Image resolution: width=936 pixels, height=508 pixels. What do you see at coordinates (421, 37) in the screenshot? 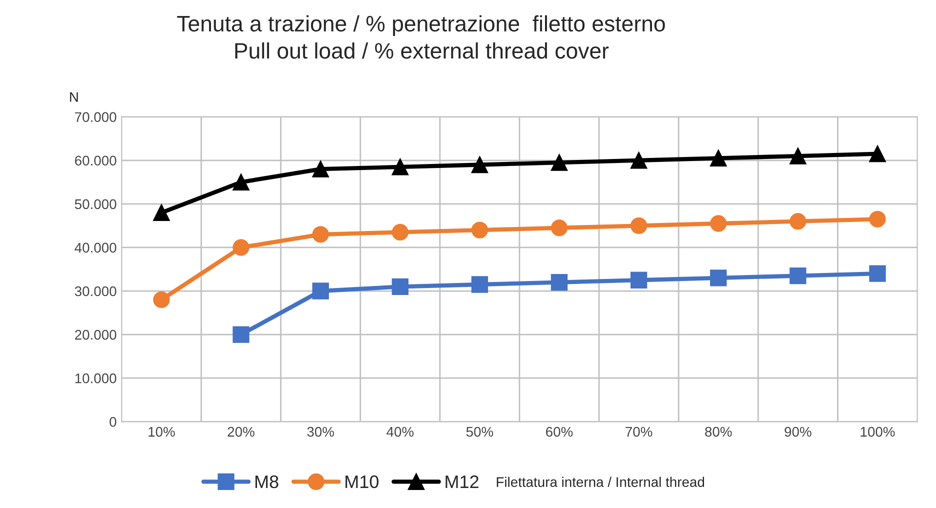
I see `chart-title: Tenuta a trazione / % penetrazione filetto esterno Pull out load / % external thread cover` at bounding box center [421, 37].